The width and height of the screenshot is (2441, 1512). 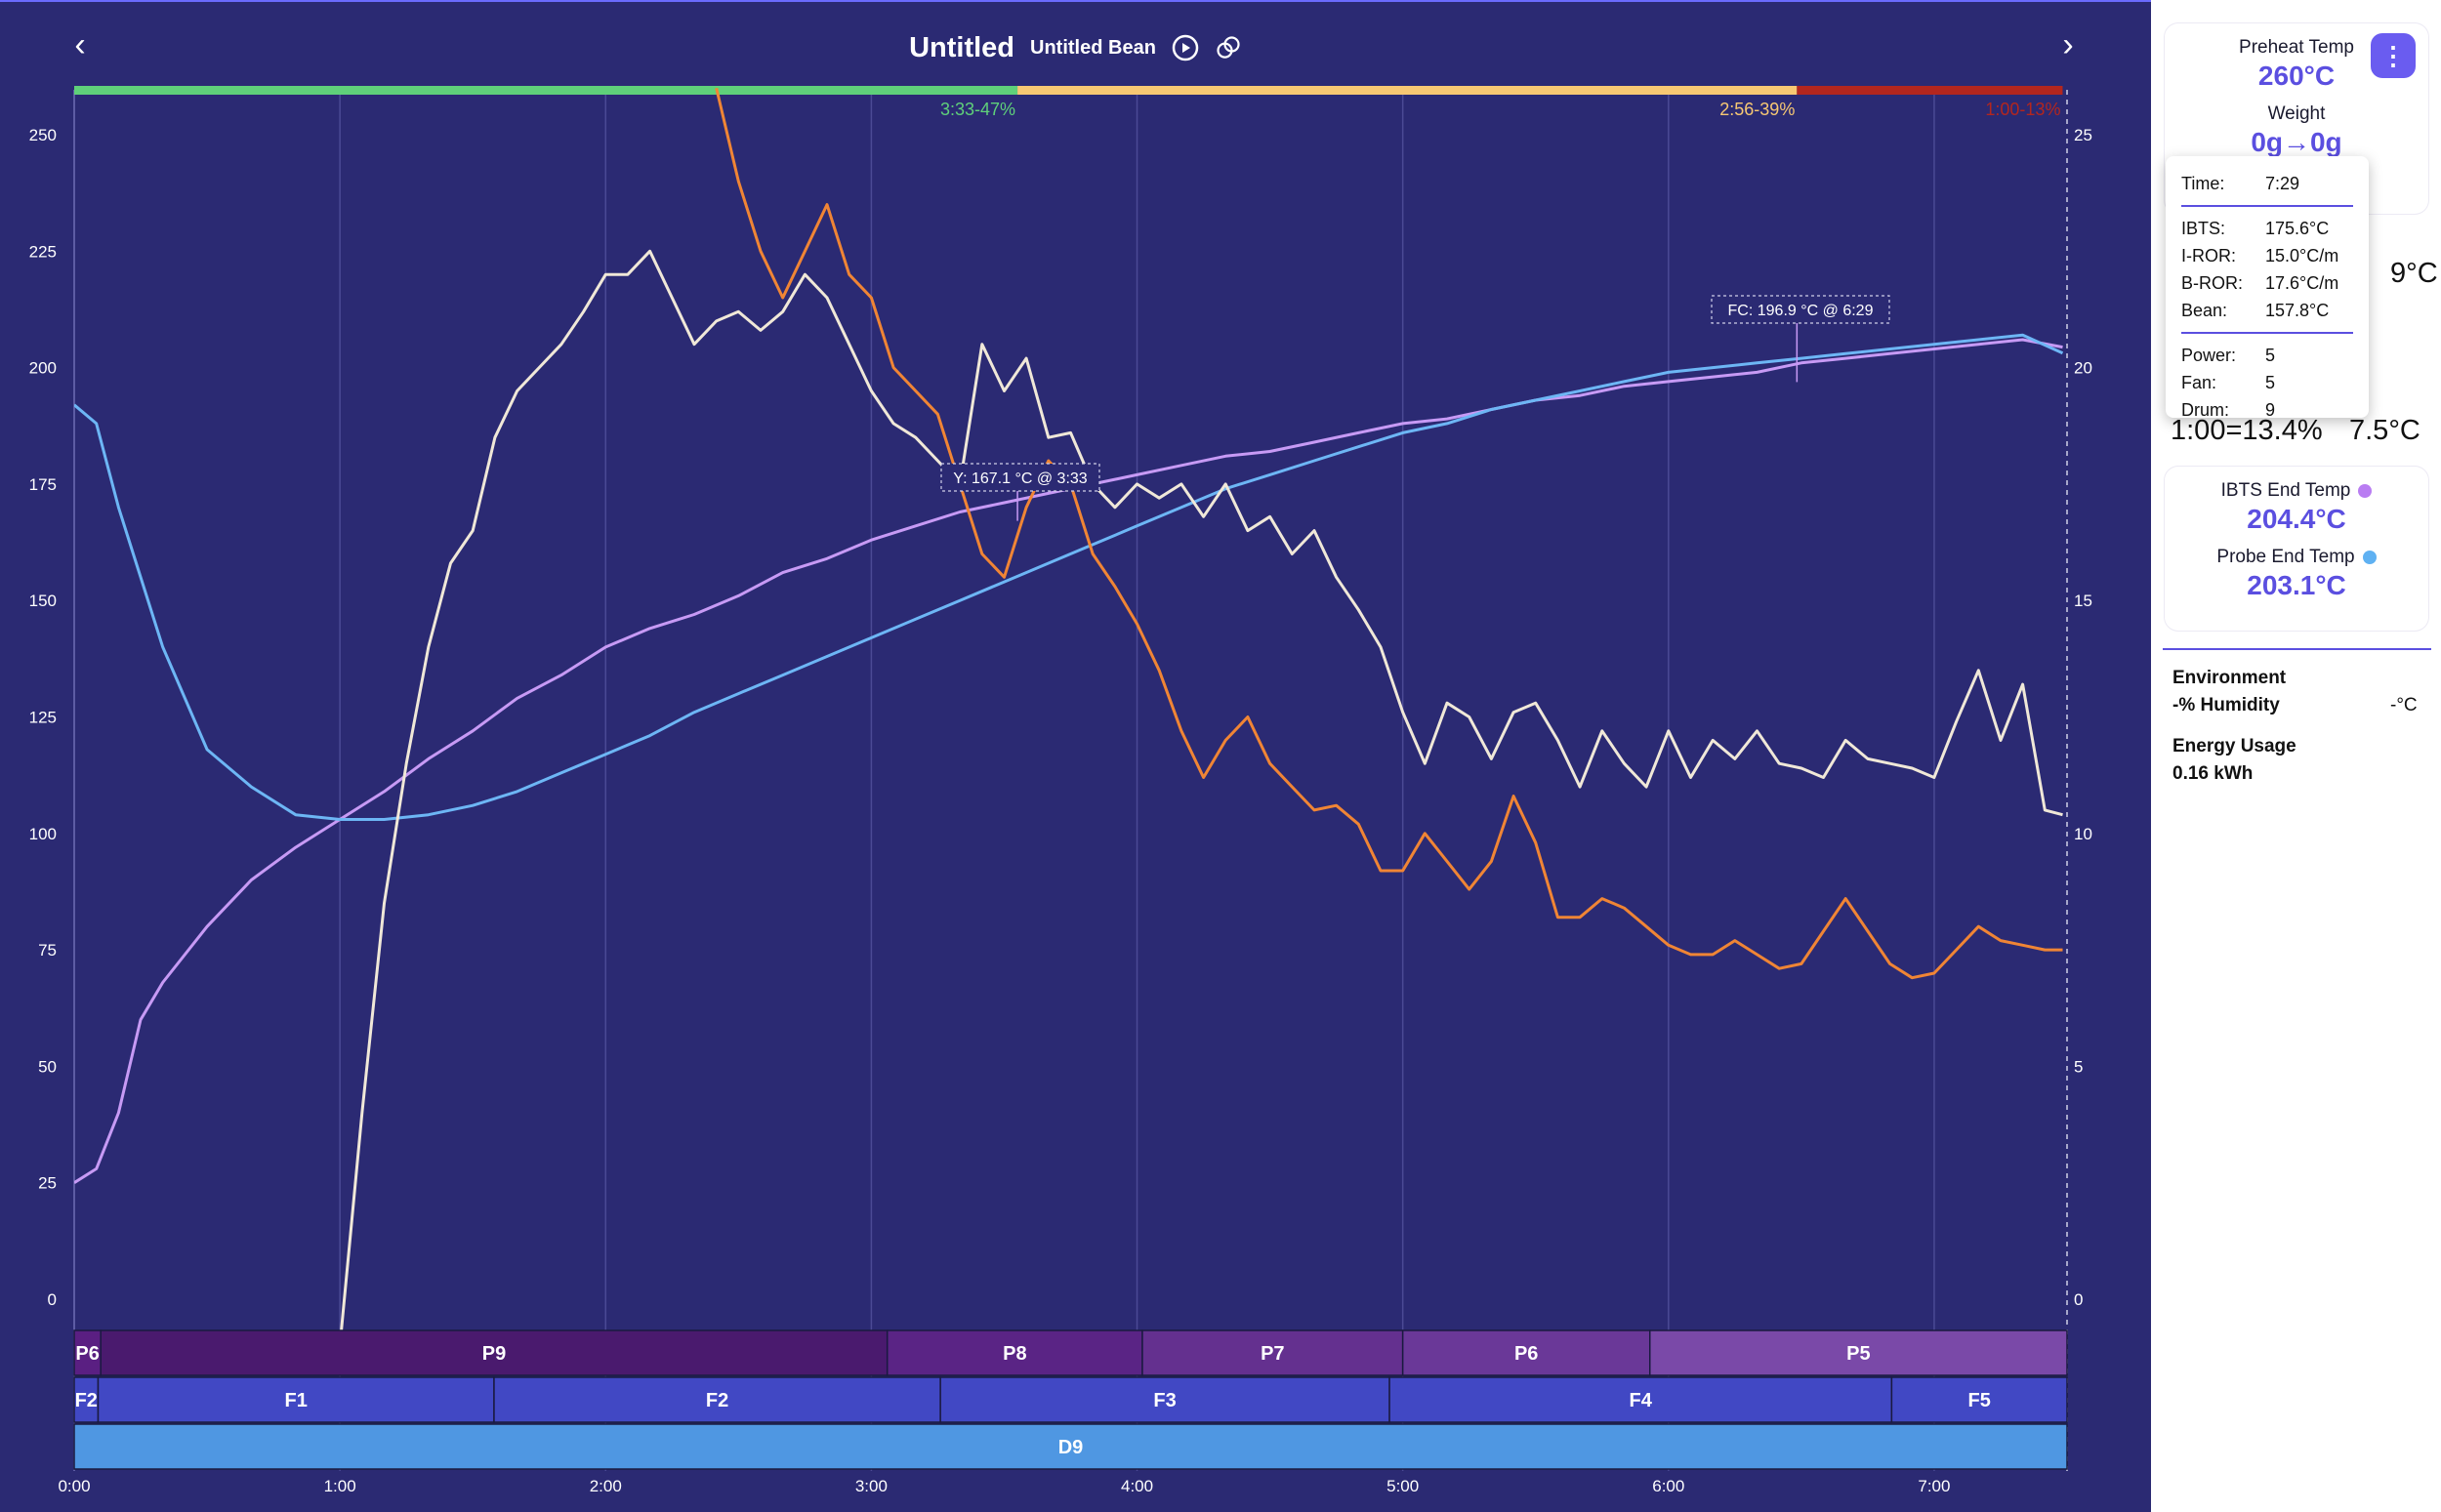 What do you see at coordinates (2296, 47) in the screenshot?
I see `preheat-label: Preheat Temp` at bounding box center [2296, 47].